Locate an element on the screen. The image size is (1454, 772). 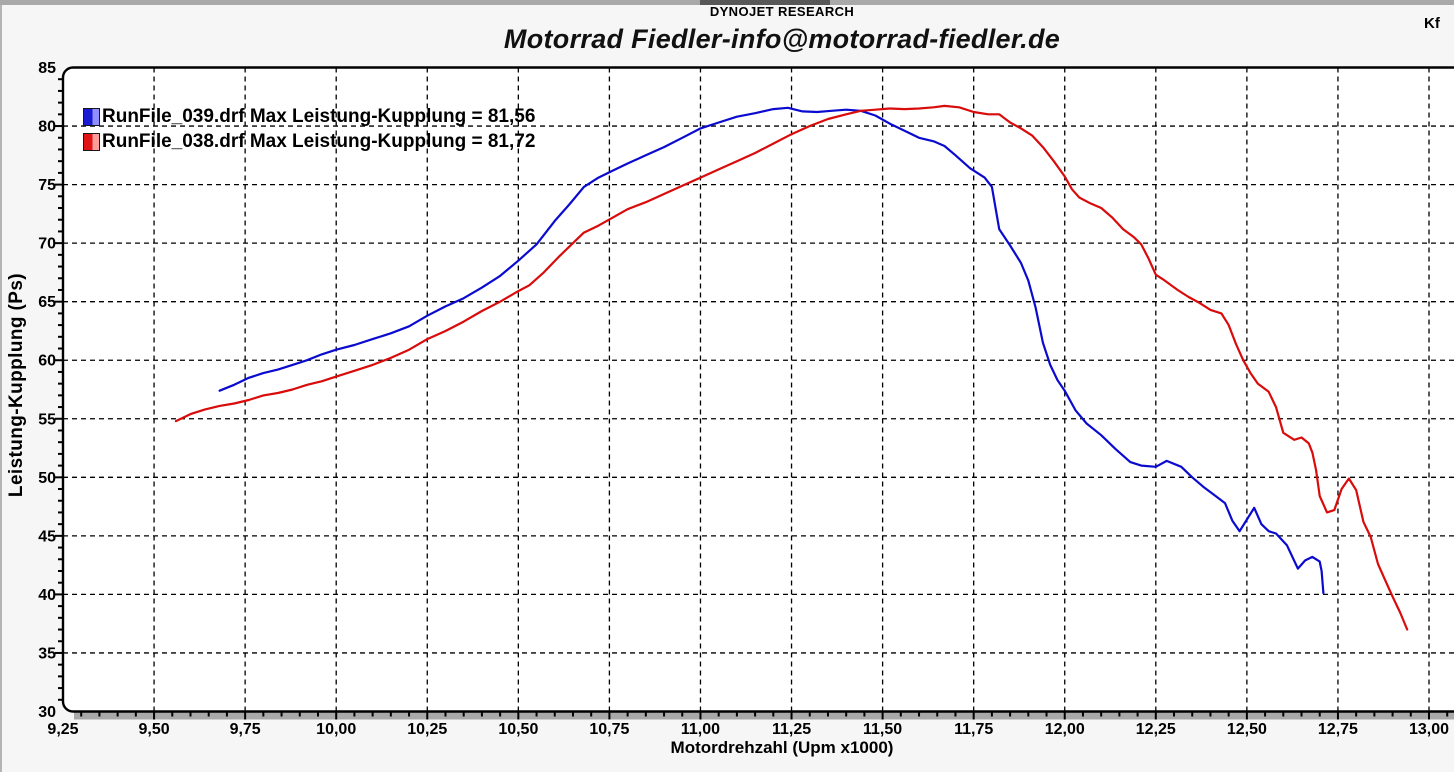
x-tick-label: 9,75 is located at coordinates (245, 729).